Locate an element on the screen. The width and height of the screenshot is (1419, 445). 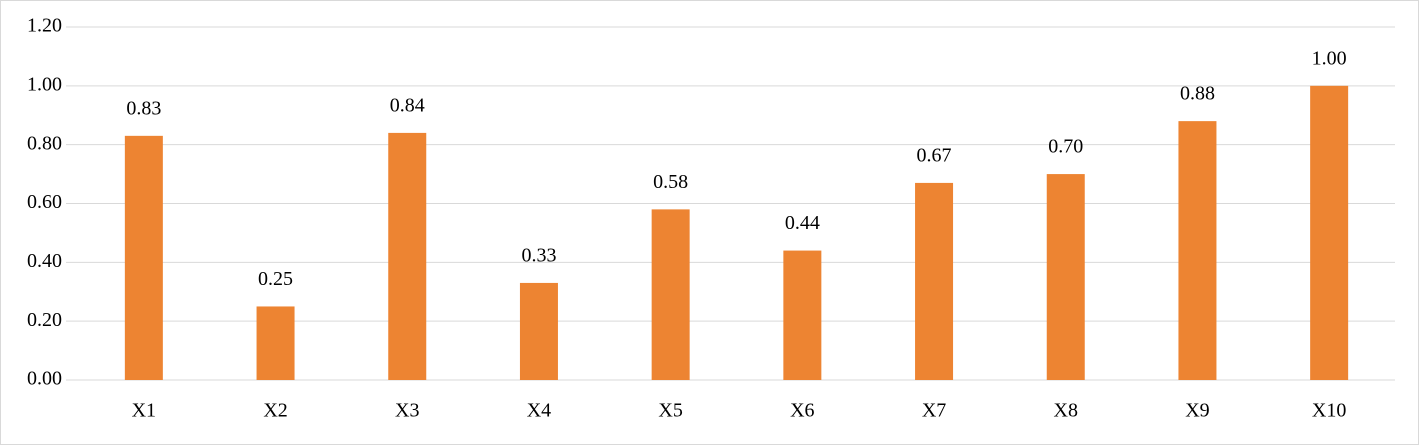
y-tick-label: 0.40 is located at coordinates (44, 261).